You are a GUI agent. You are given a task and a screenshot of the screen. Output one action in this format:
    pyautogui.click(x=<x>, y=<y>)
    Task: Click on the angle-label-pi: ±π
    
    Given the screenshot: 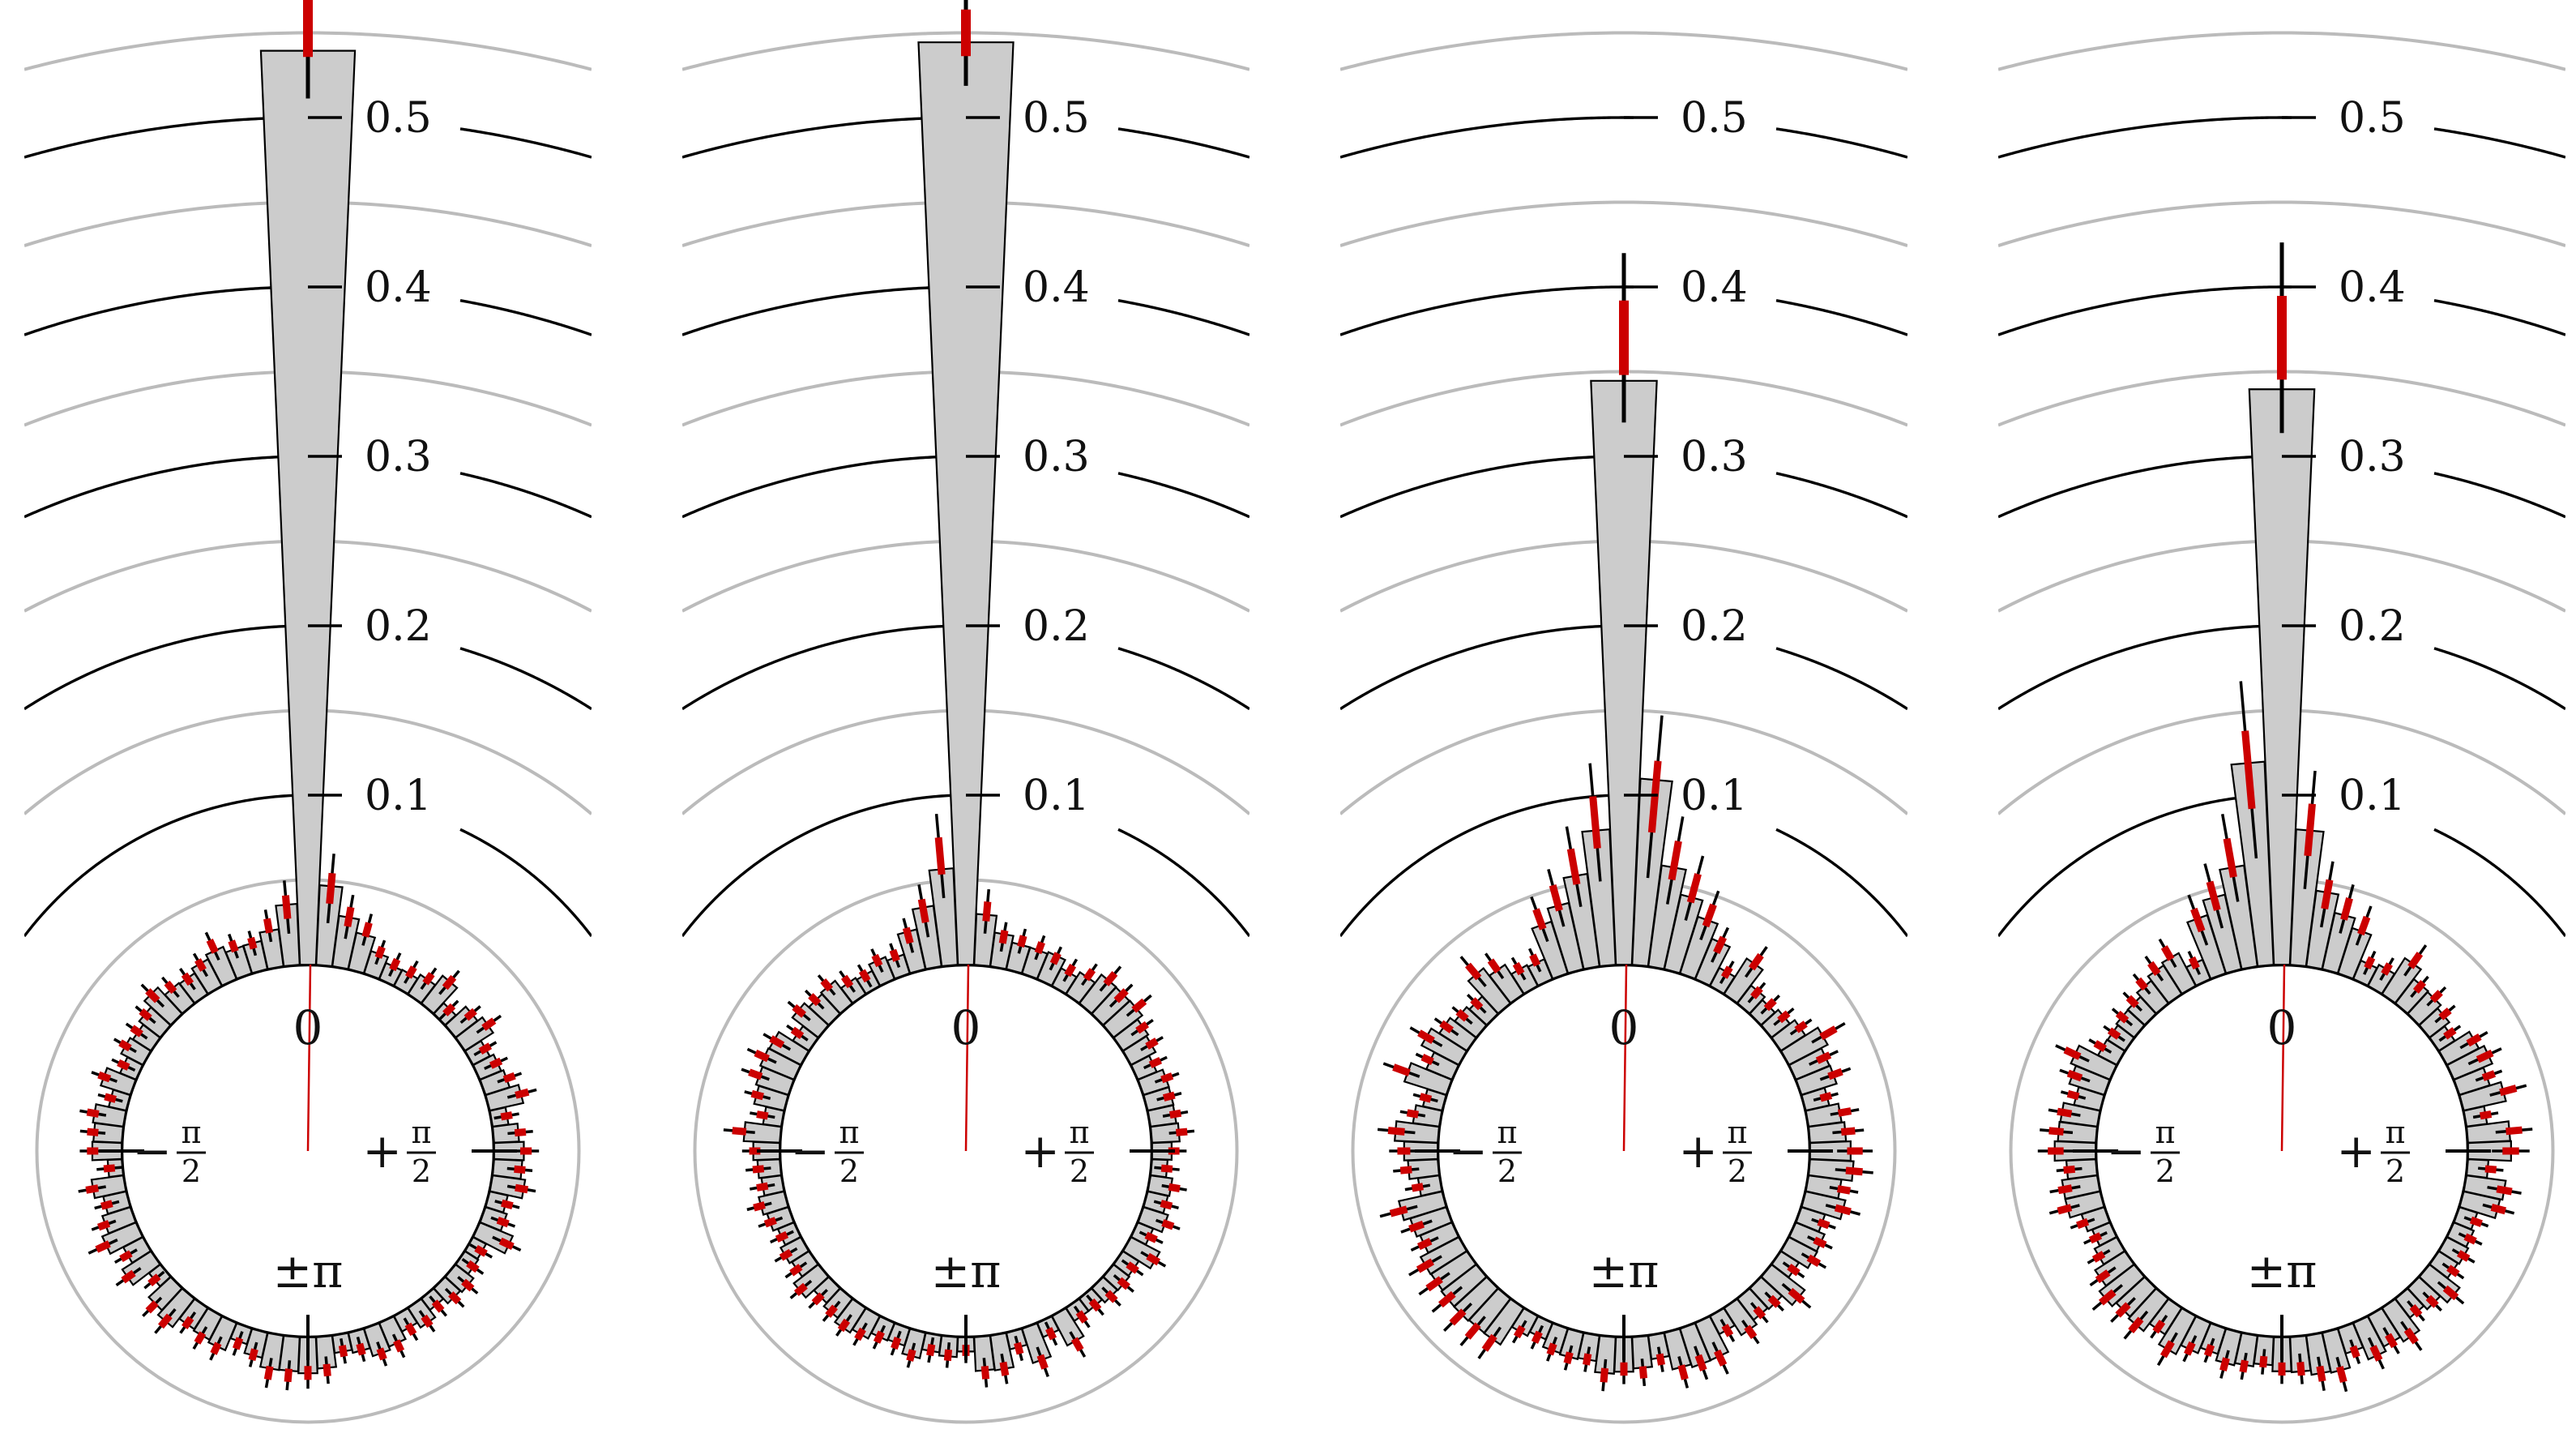 What is the action you would take?
    pyautogui.click(x=2282, y=1271)
    